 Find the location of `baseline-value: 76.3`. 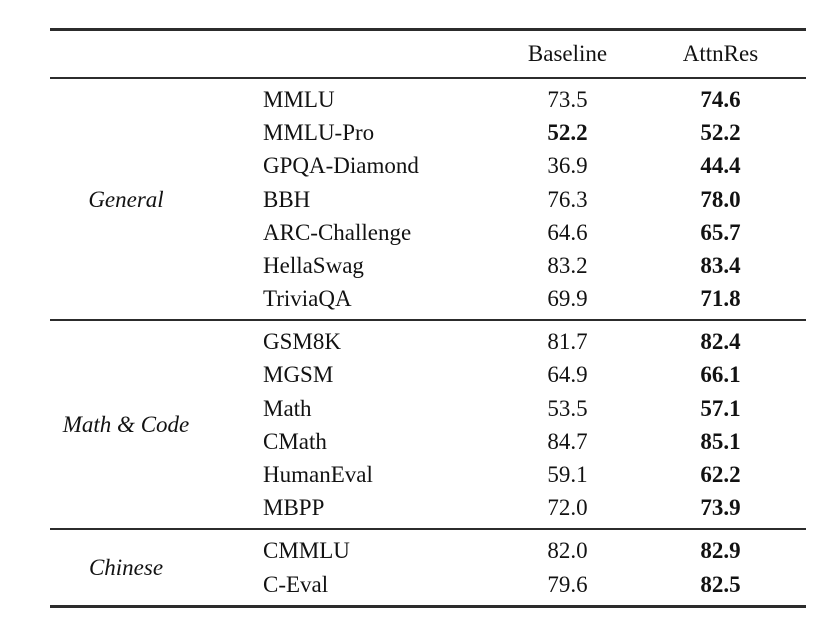

baseline-value: 76.3 is located at coordinates (567, 199).